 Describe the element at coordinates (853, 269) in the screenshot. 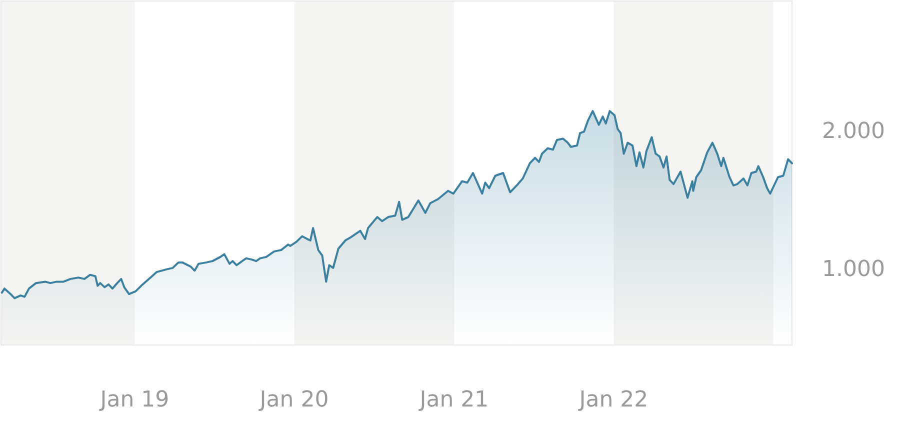

I see `y-tick-label: 1.000` at that location.